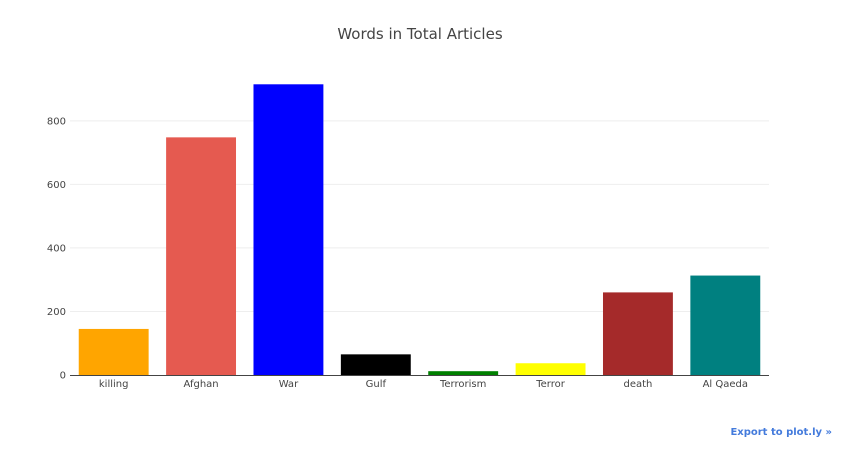 This screenshot has height=449, width=864. Describe the element at coordinates (201, 256) in the screenshot. I see `bar-afghan` at that location.